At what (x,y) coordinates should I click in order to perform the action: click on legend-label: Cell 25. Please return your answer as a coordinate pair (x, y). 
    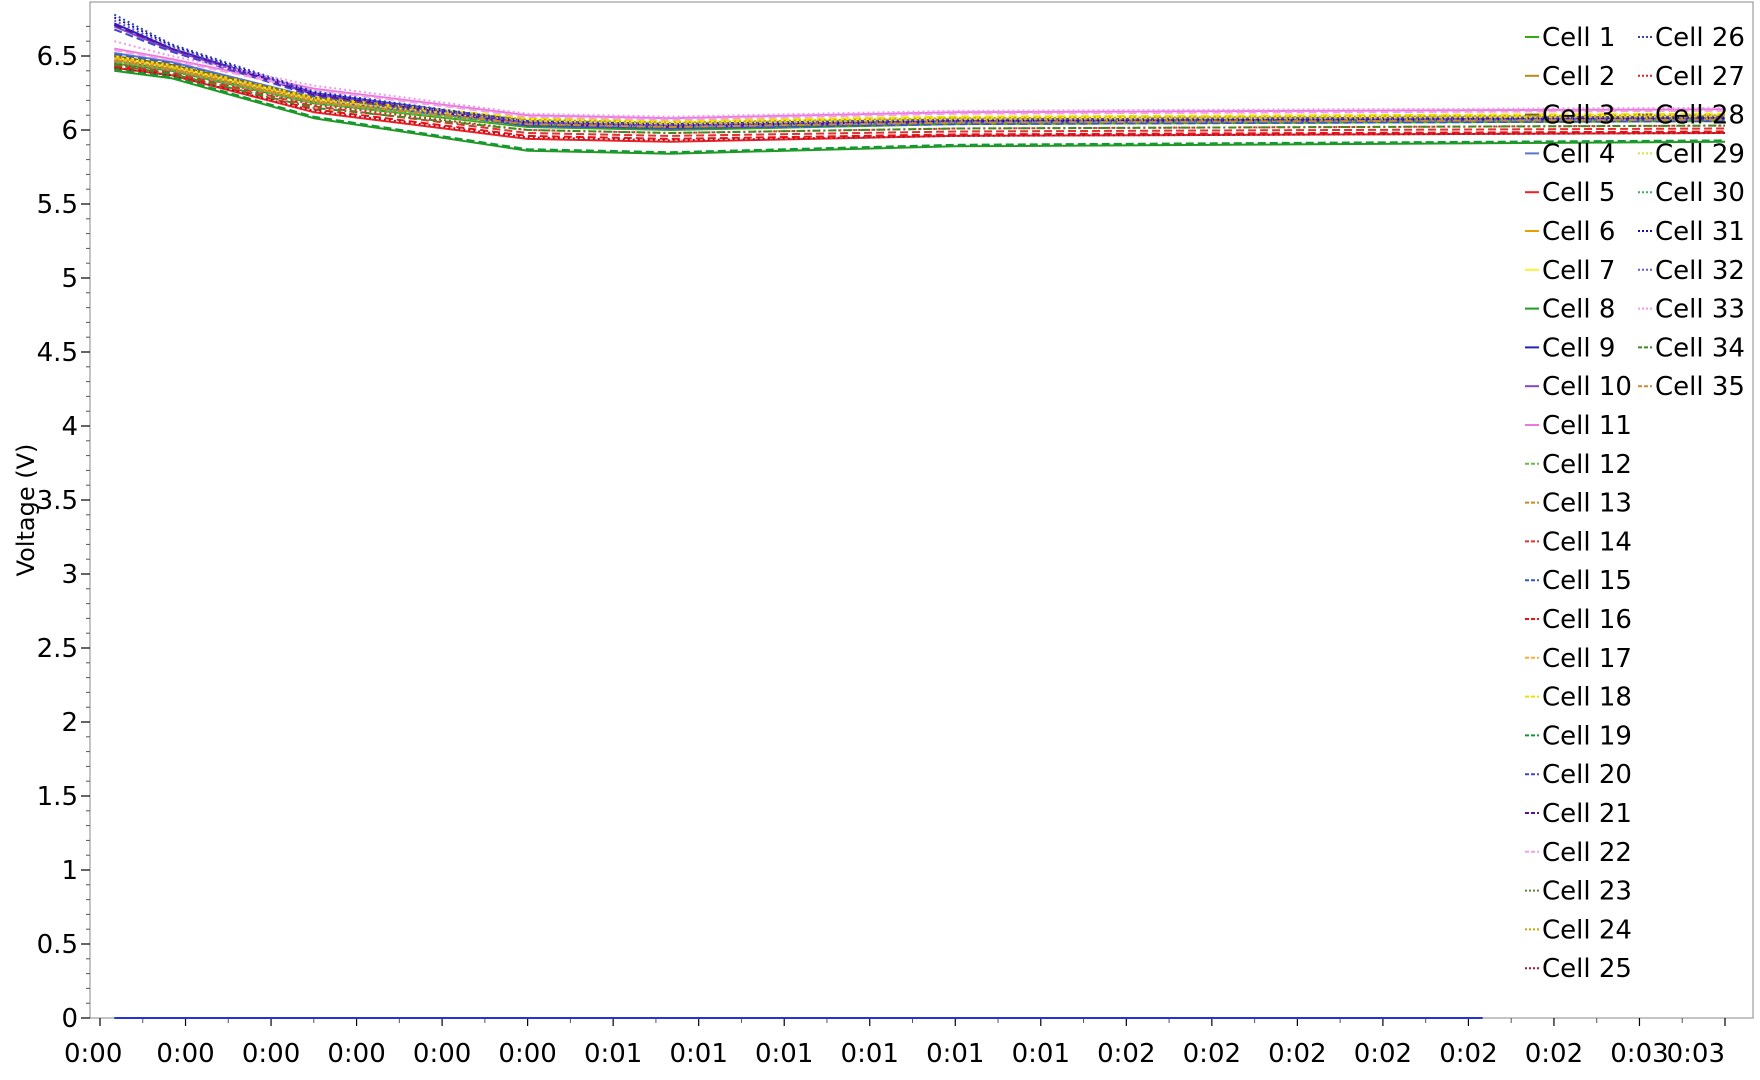
    Looking at the image, I should click on (1587, 969).